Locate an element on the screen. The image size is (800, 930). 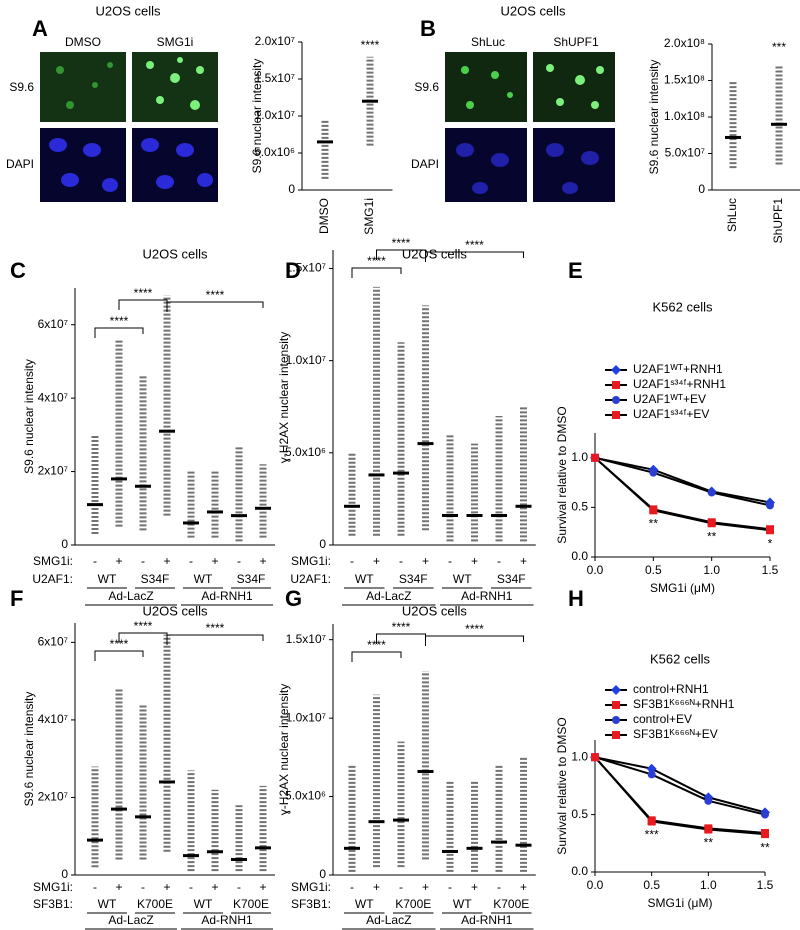
legend-label: control+RNH1 is located at coordinates (671, 689).